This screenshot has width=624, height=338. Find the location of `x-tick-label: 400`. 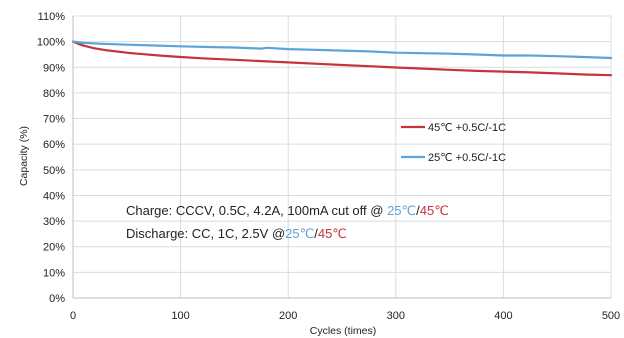

x-tick-label: 400 is located at coordinates (503, 316).